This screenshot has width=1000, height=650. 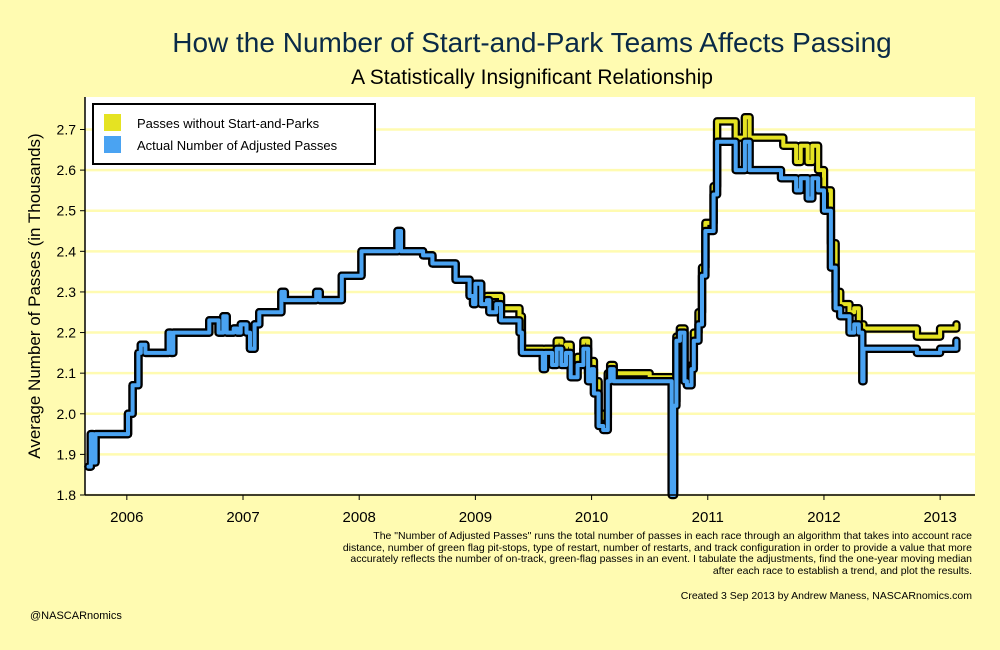 What do you see at coordinates (228, 123) in the screenshot?
I see `legend-label-without: Passes without Start-and-Parks` at bounding box center [228, 123].